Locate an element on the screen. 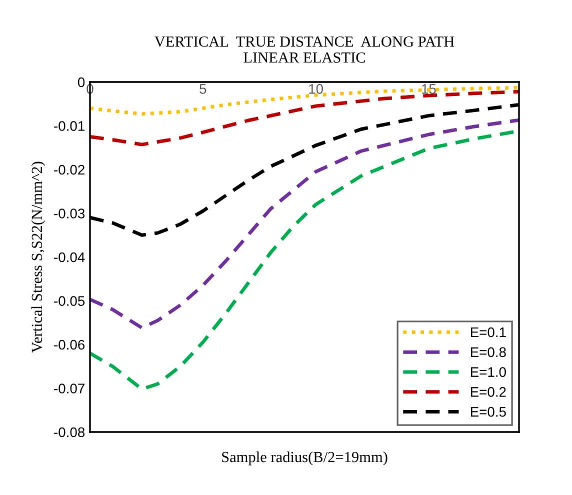 This screenshot has height=495, width=572. x-tick-label: 5 is located at coordinates (203, 89).